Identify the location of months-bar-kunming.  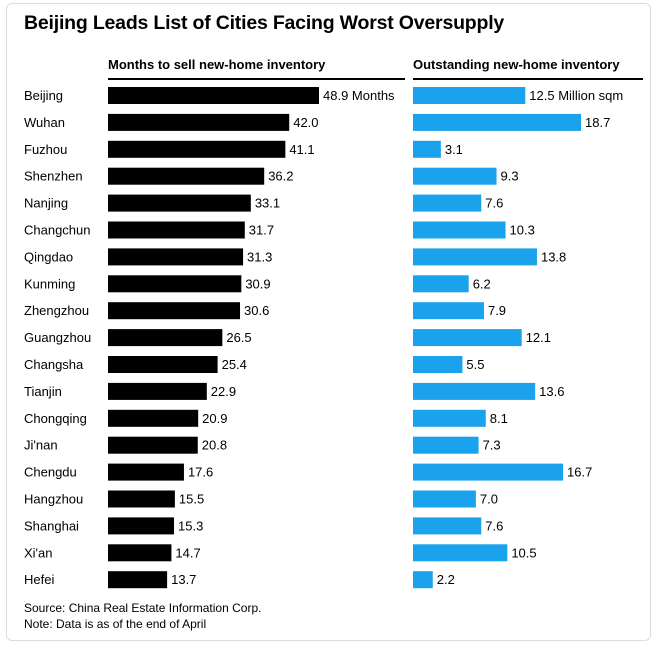
(175, 284).